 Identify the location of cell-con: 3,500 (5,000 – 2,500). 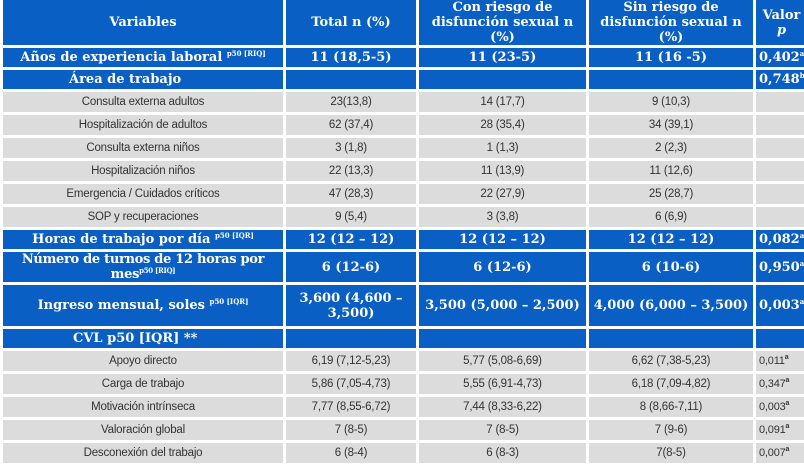
(502, 305).